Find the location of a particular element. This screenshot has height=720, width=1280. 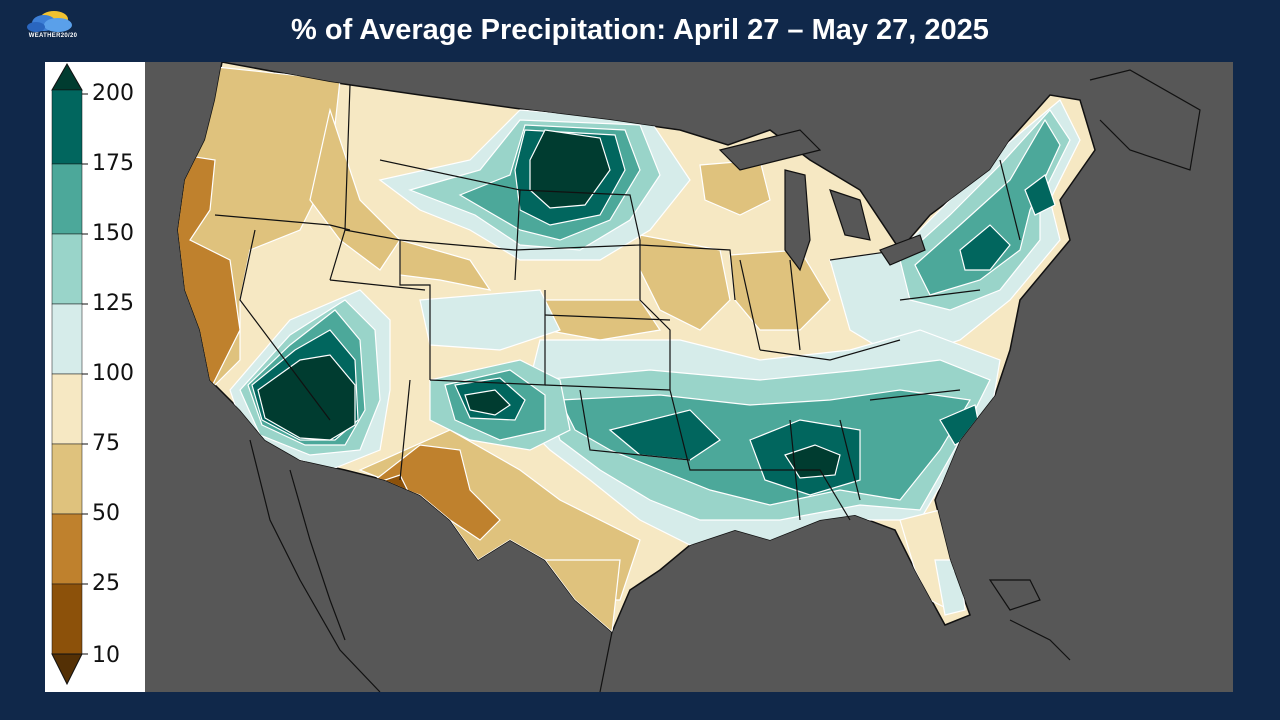

weather2020-logo: WEATHER20/20 is located at coordinates (53, 26).